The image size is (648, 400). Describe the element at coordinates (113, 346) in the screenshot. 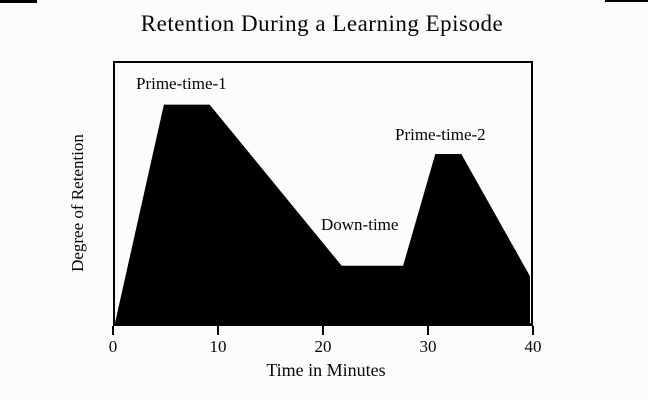

I see `x-tick-label-0: 0` at that location.